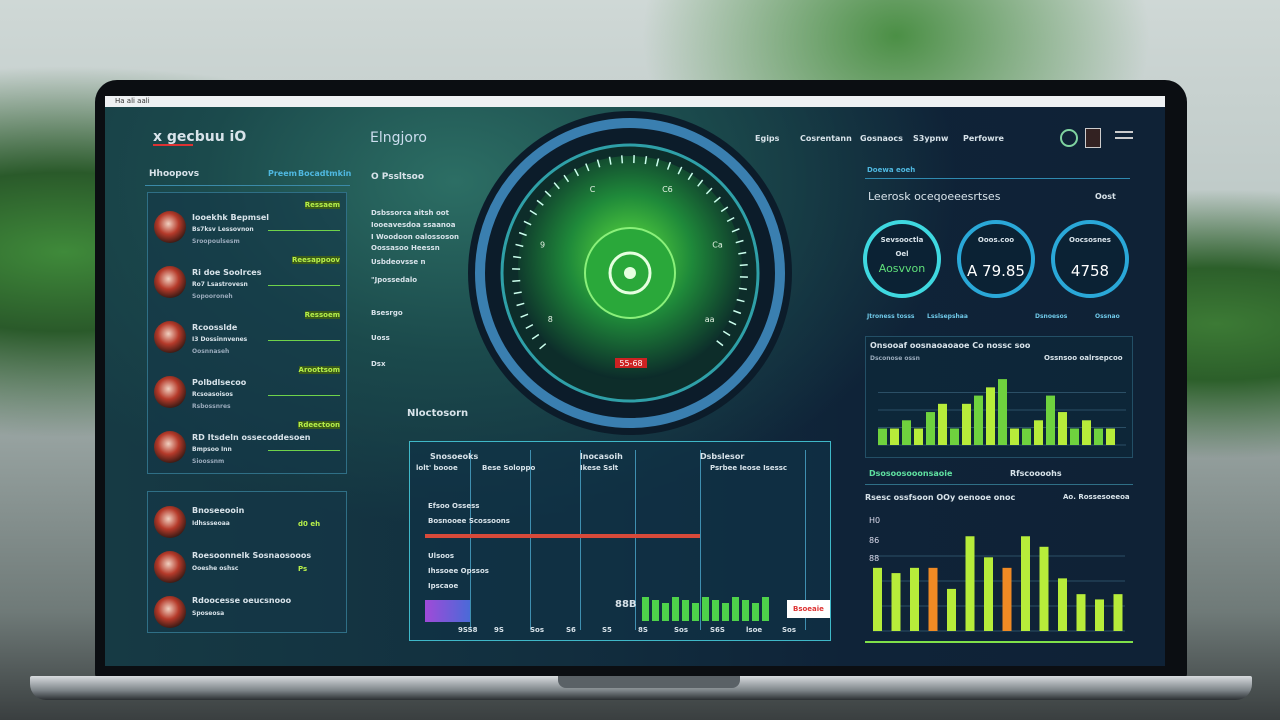  I want to click on mid-line-7: Uoss, so click(380, 338).